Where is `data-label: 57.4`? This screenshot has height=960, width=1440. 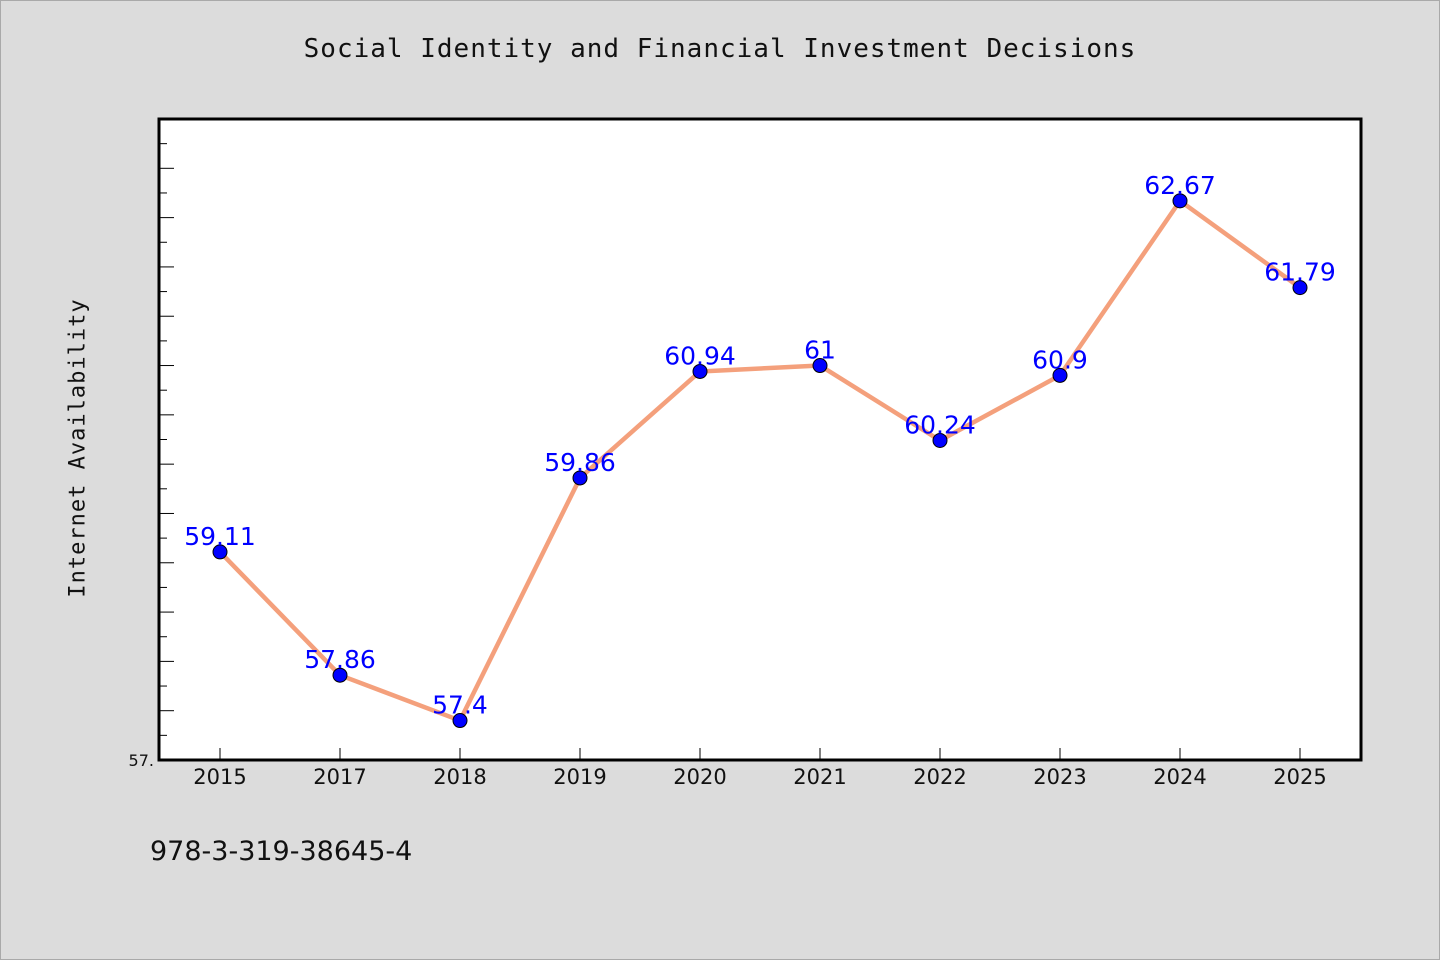
data-label: 57.4 is located at coordinates (460, 705).